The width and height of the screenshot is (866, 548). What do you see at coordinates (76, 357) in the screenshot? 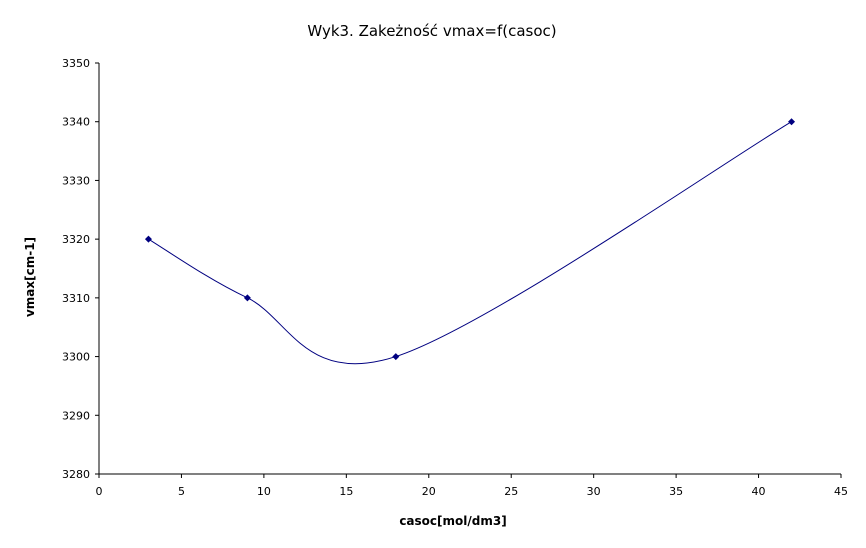
I see `y-tick-label: 3300` at bounding box center [76, 357].